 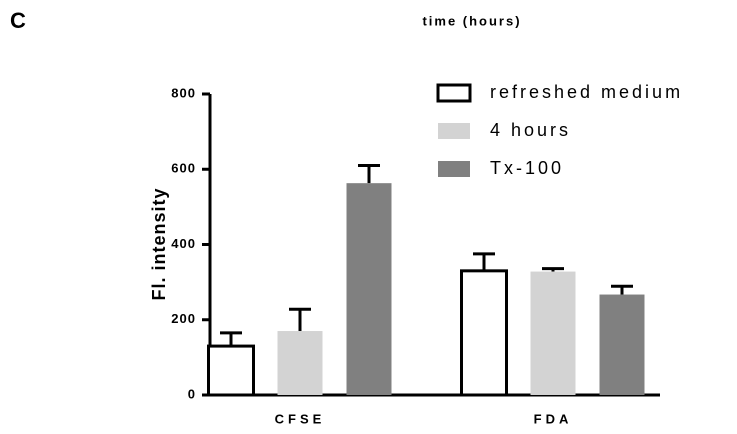 What do you see at coordinates (183, 92) in the screenshot?
I see `y-tick-label: 800` at bounding box center [183, 92].